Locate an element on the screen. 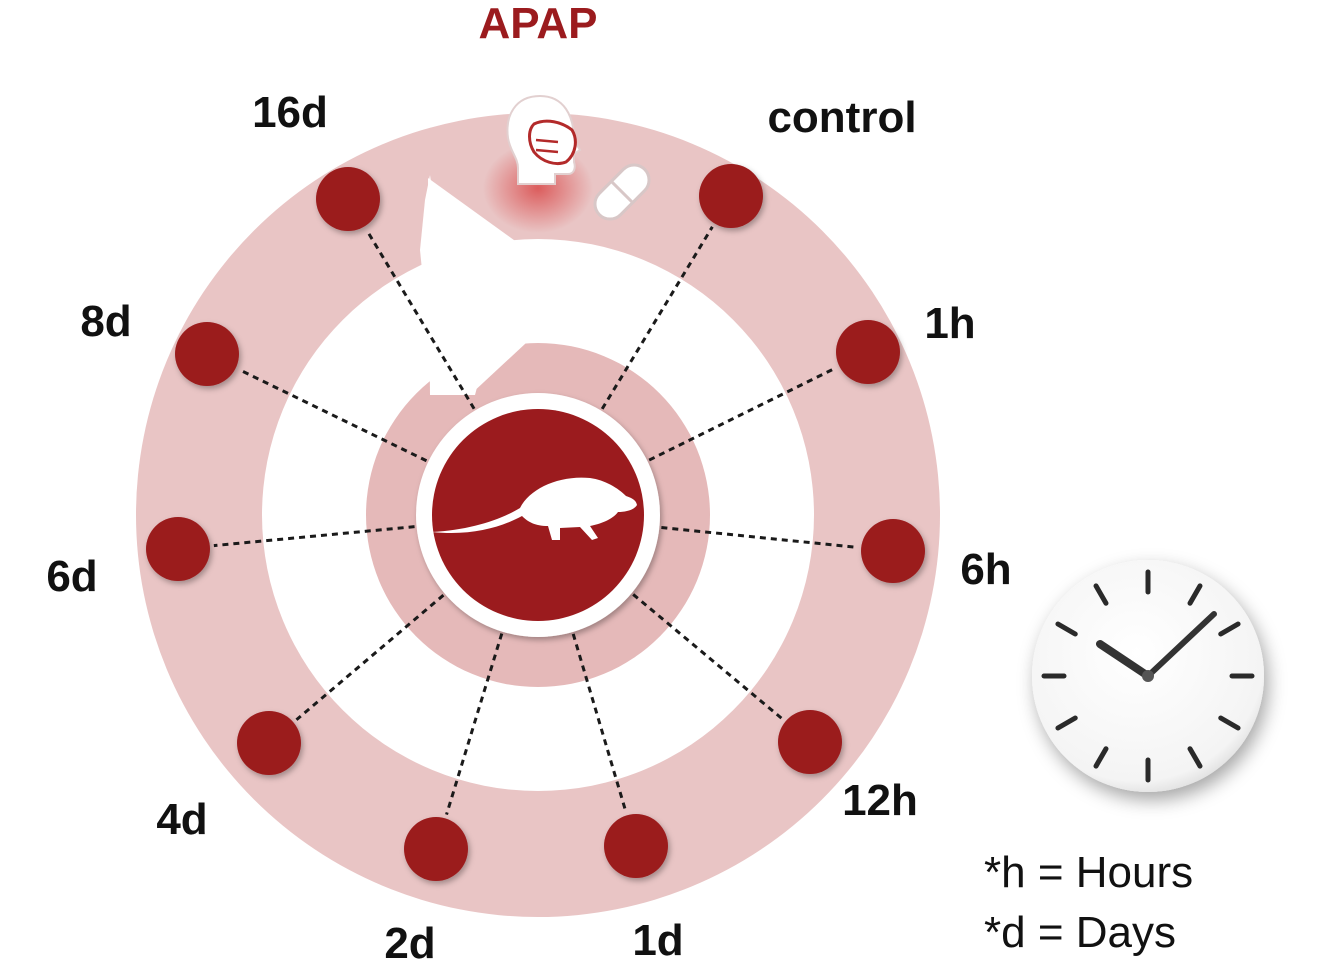 This screenshot has width=1344, height=960. connector-16d is located at coordinates (420, 319).